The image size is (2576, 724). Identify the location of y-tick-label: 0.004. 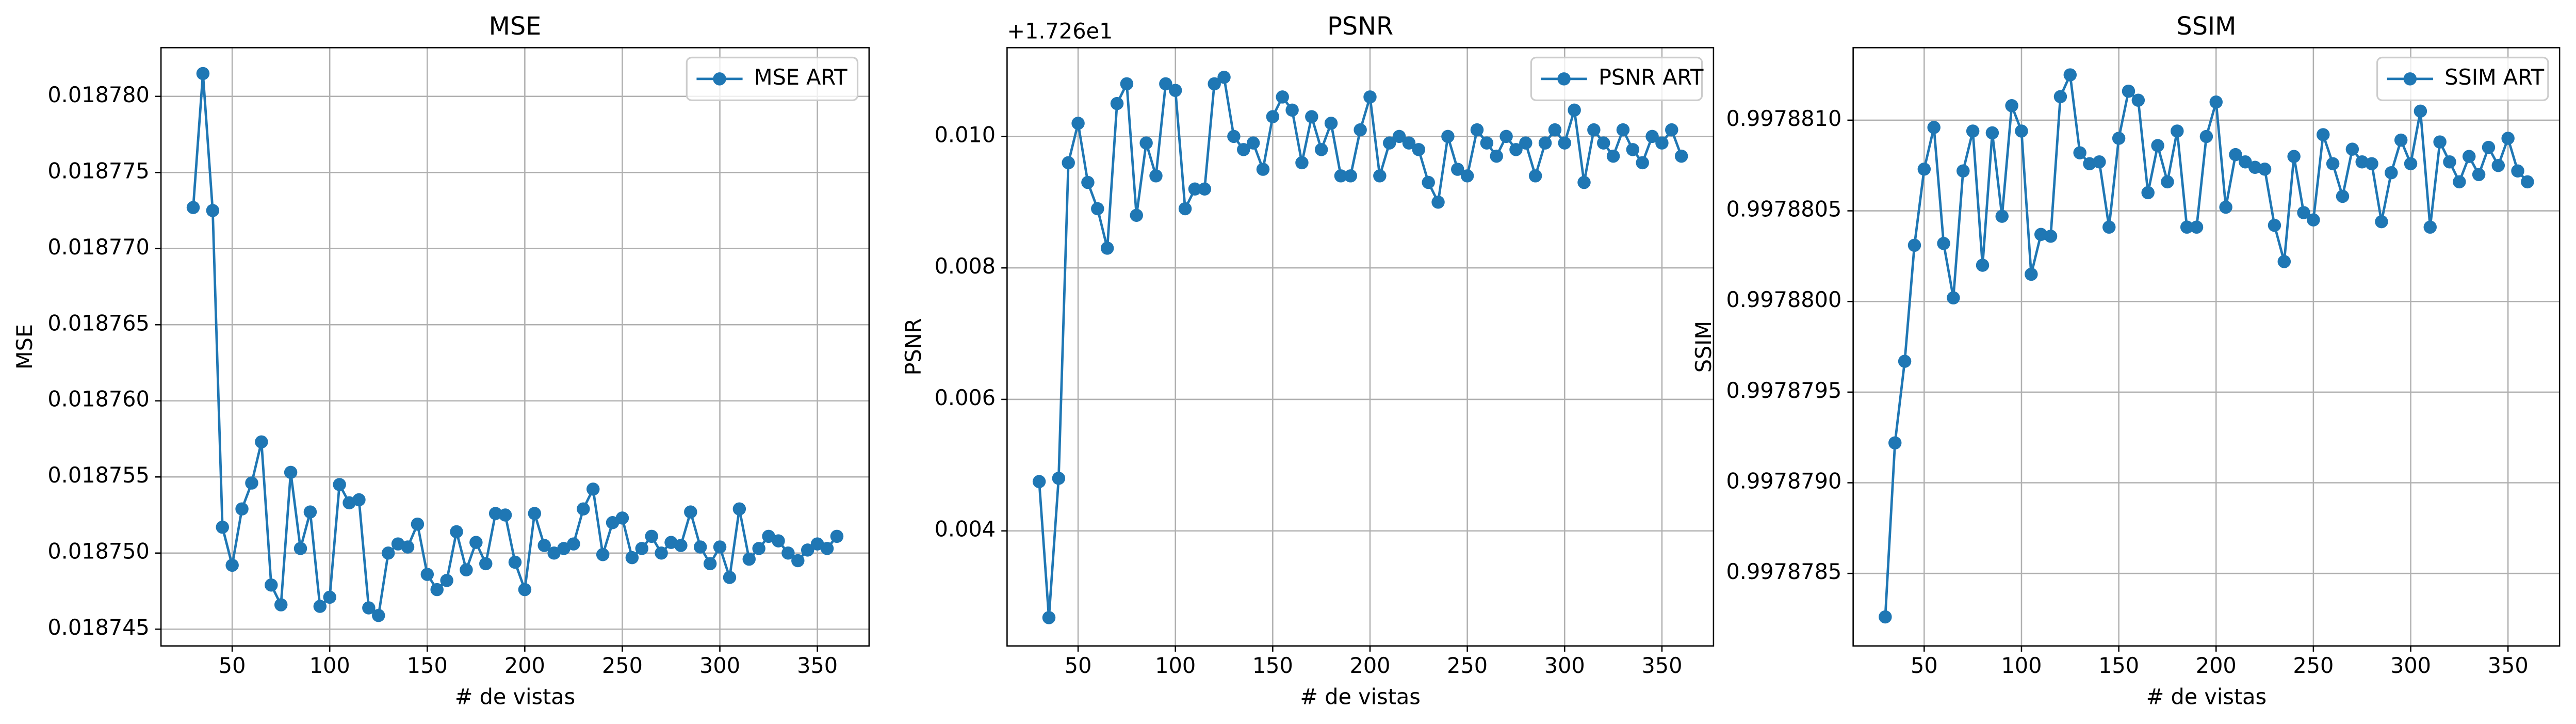
(966, 529).